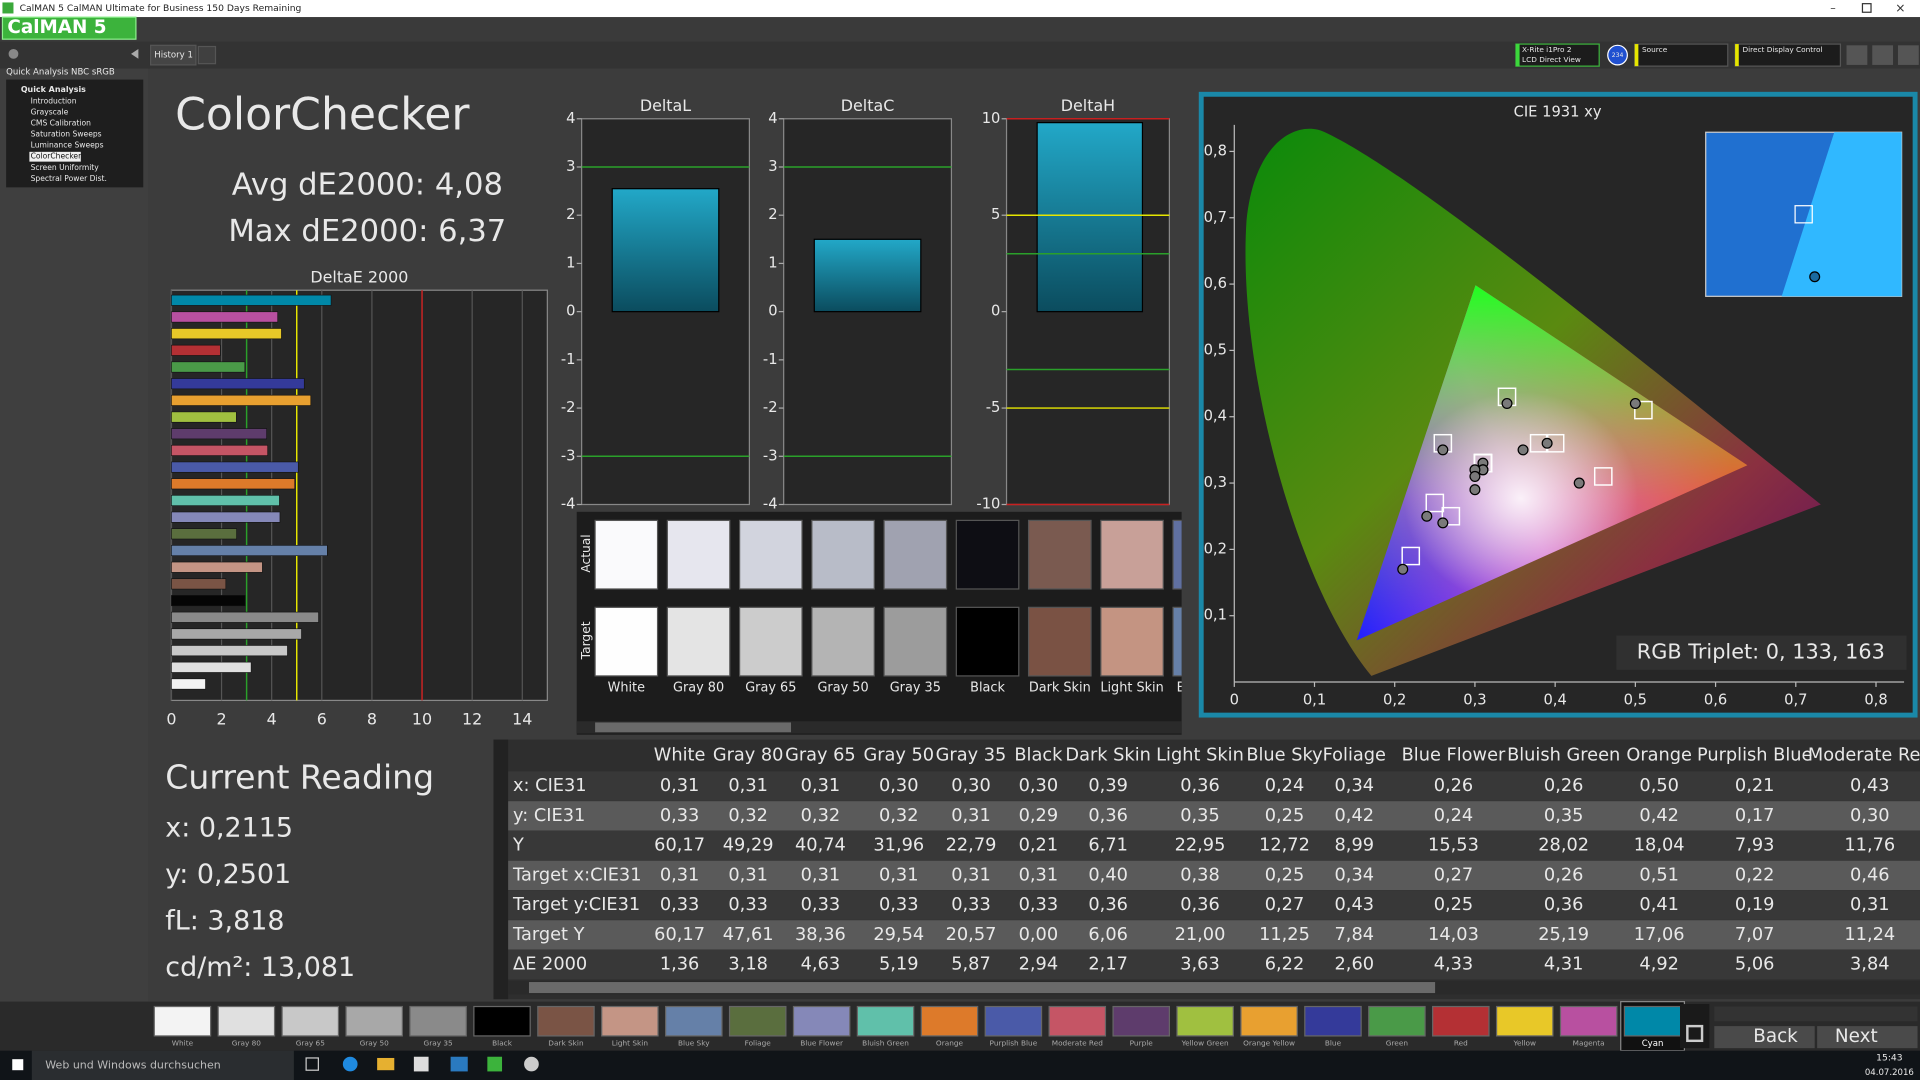 This screenshot has height=1080, width=1920. Describe the element at coordinates (1635, 403) in the screenshot. I see `measured-point` at that location.